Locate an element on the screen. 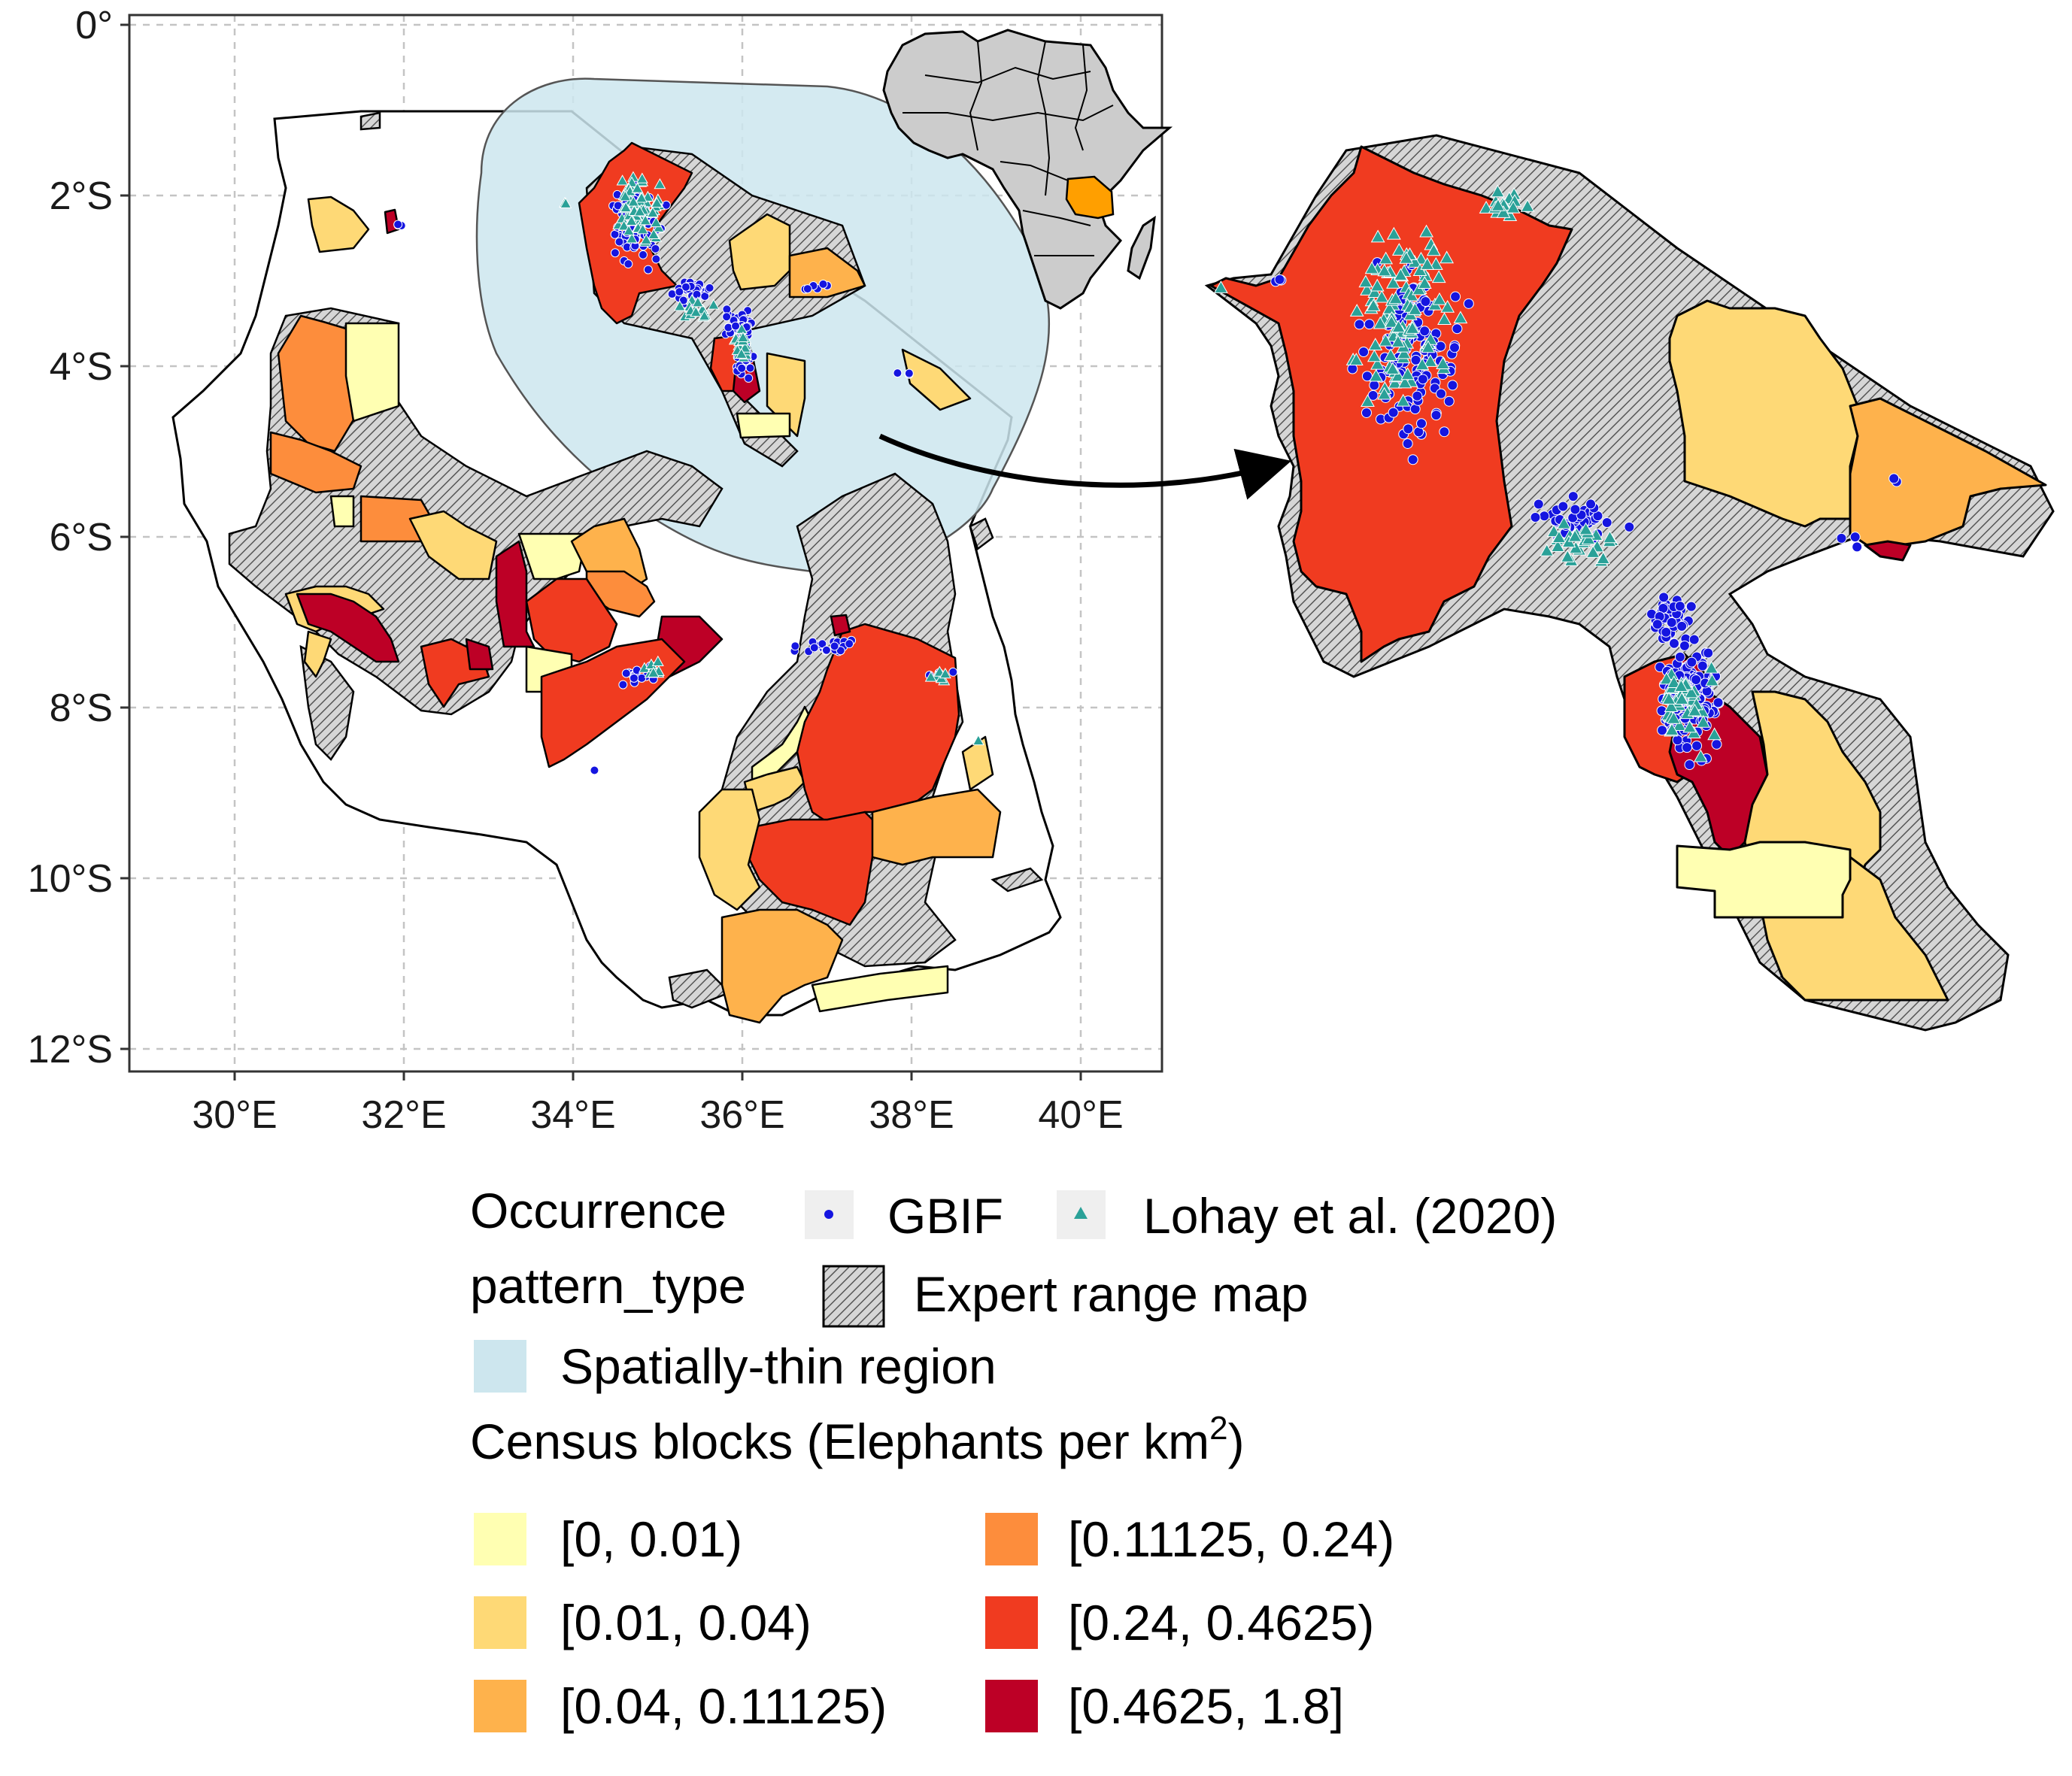 The width and height of the screenshot is (2072, 1776). legend-bin-label: [0, 0.01) is located at coordinates (651, 1539).